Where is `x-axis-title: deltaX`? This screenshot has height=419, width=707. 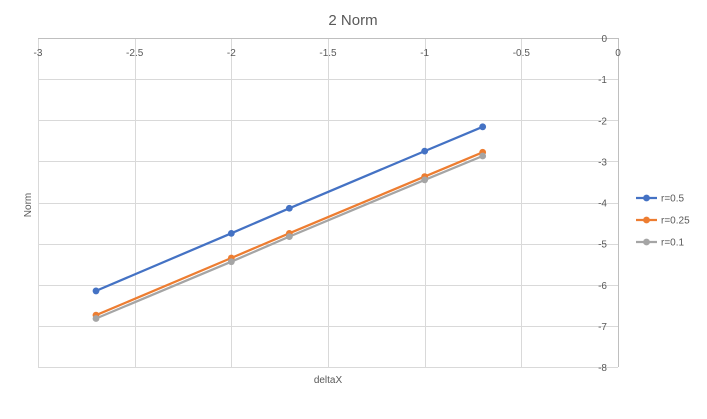 x-axis-title: deltaX is located at coordinates (328, 380).